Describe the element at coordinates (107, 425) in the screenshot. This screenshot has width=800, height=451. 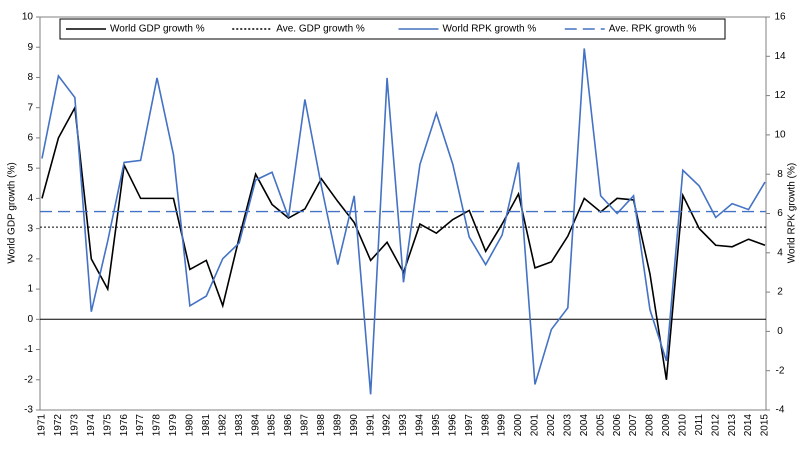
I see `x-tick-label: 1975` at that location.